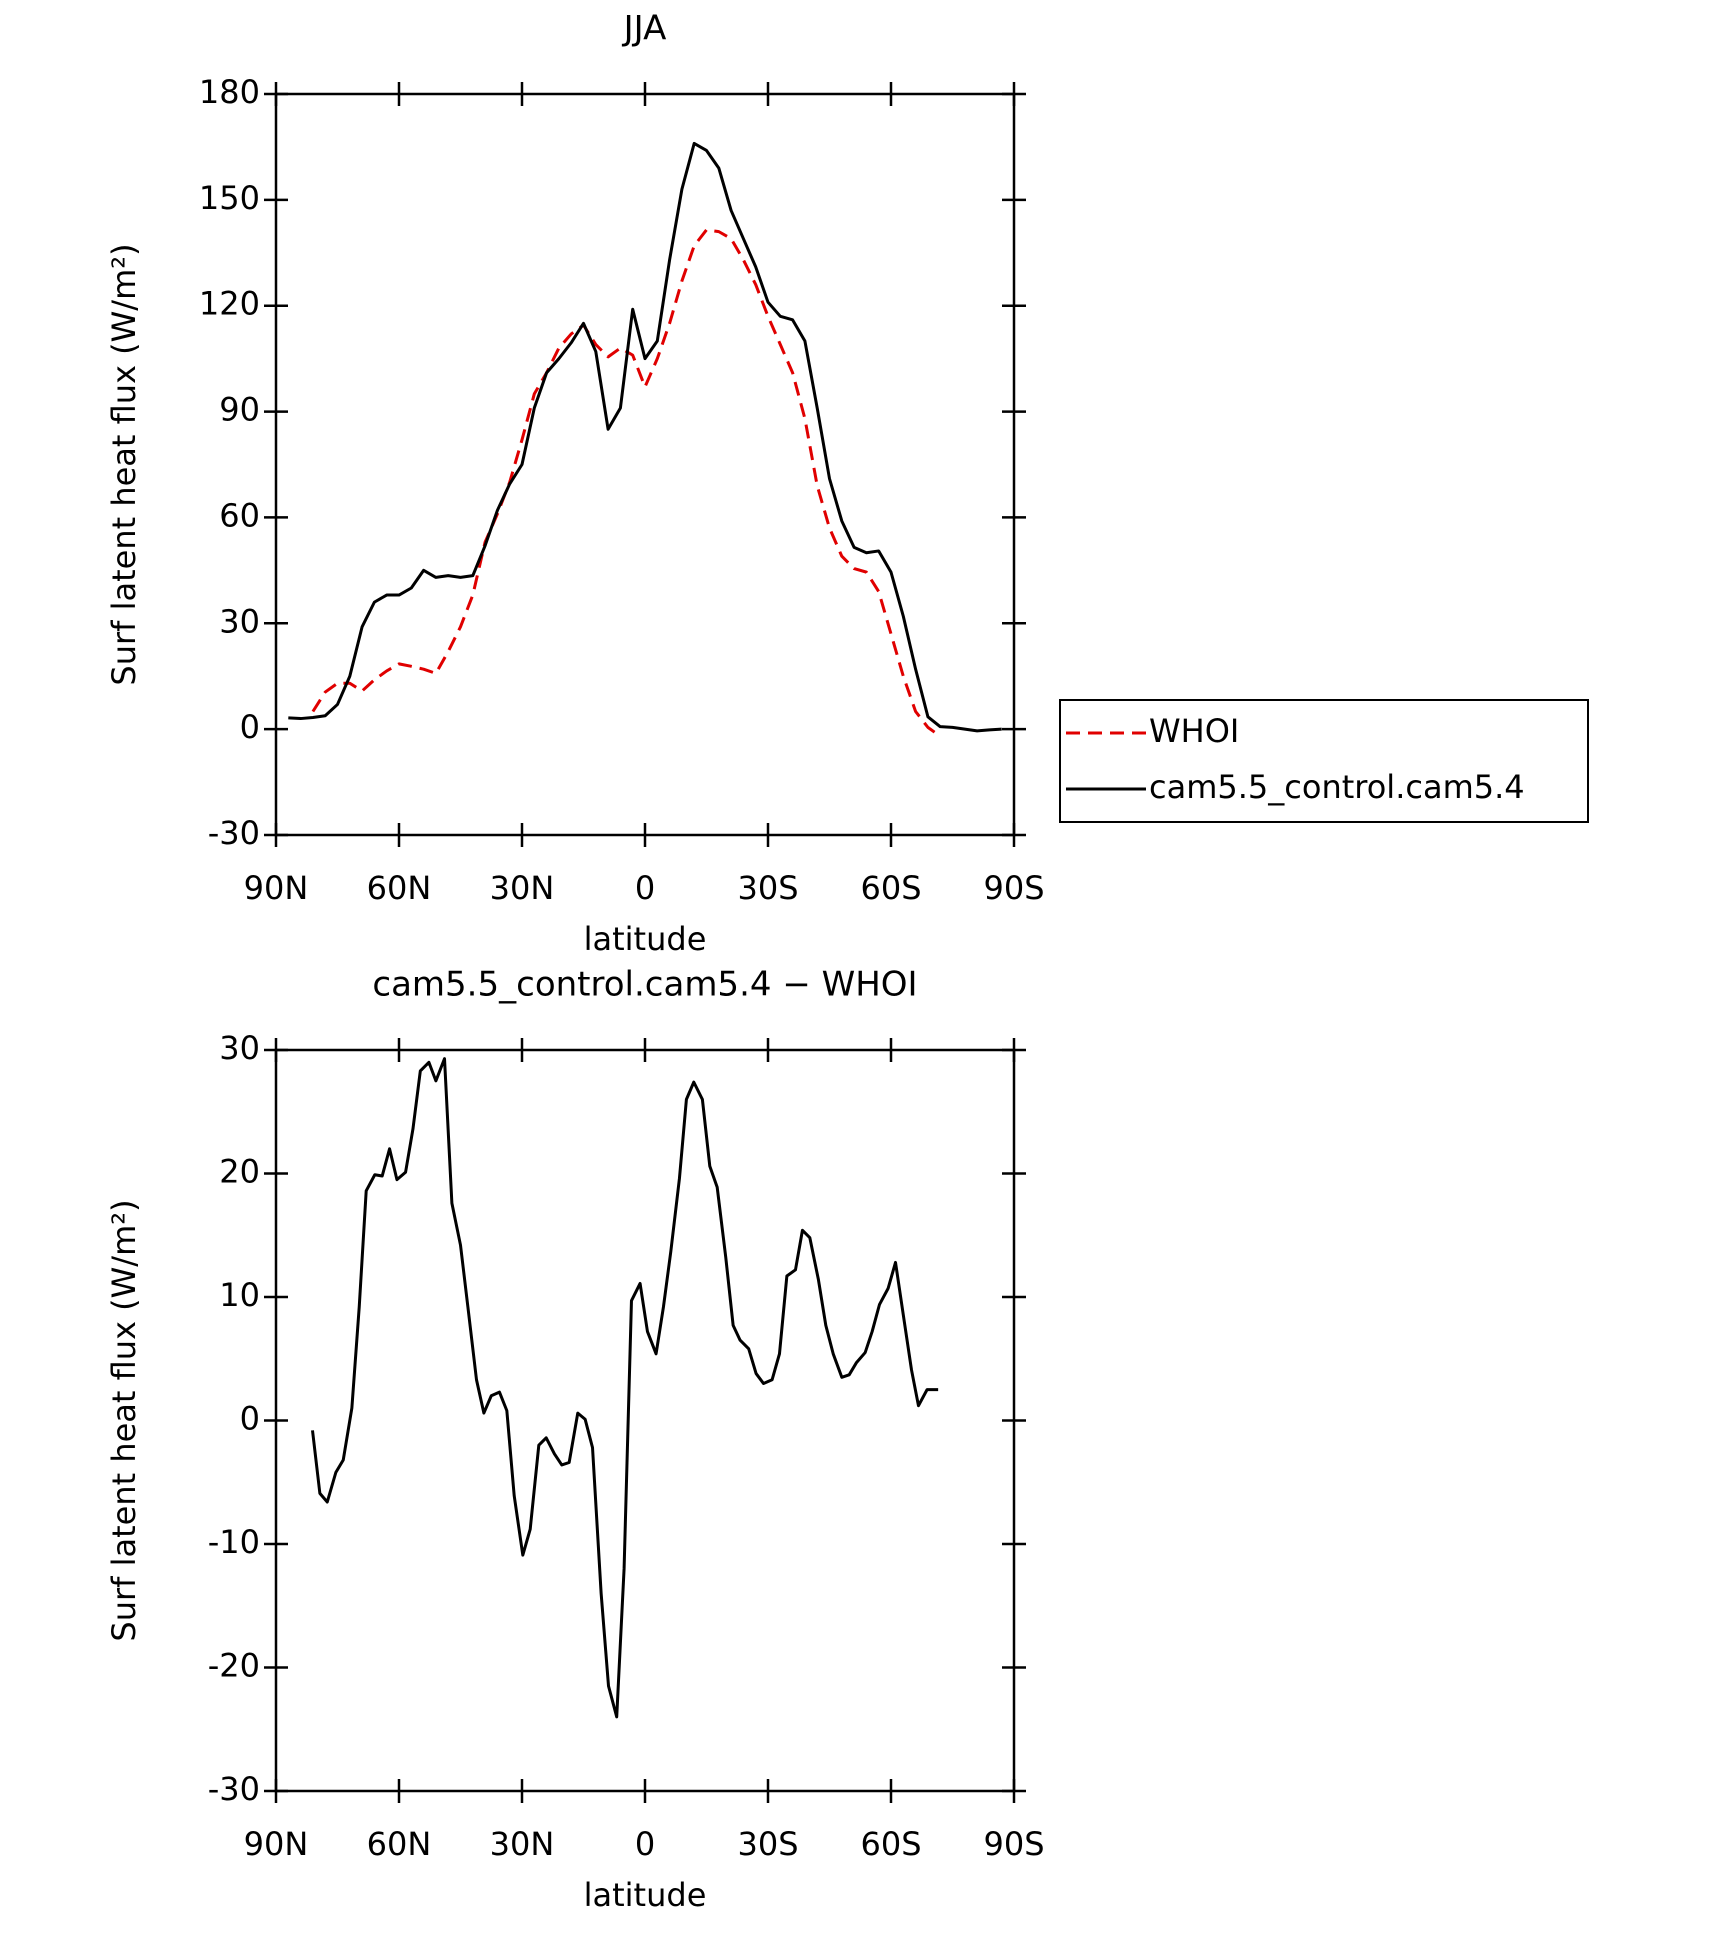 Image resolution: width=1710 pixels, height=1933 pixels. What do you see at coordinates (644, 985) in the screenshot?
I see `chart-title: cam5.5_control.cam5.4 − WHOI` at bounding box center [644, 985].